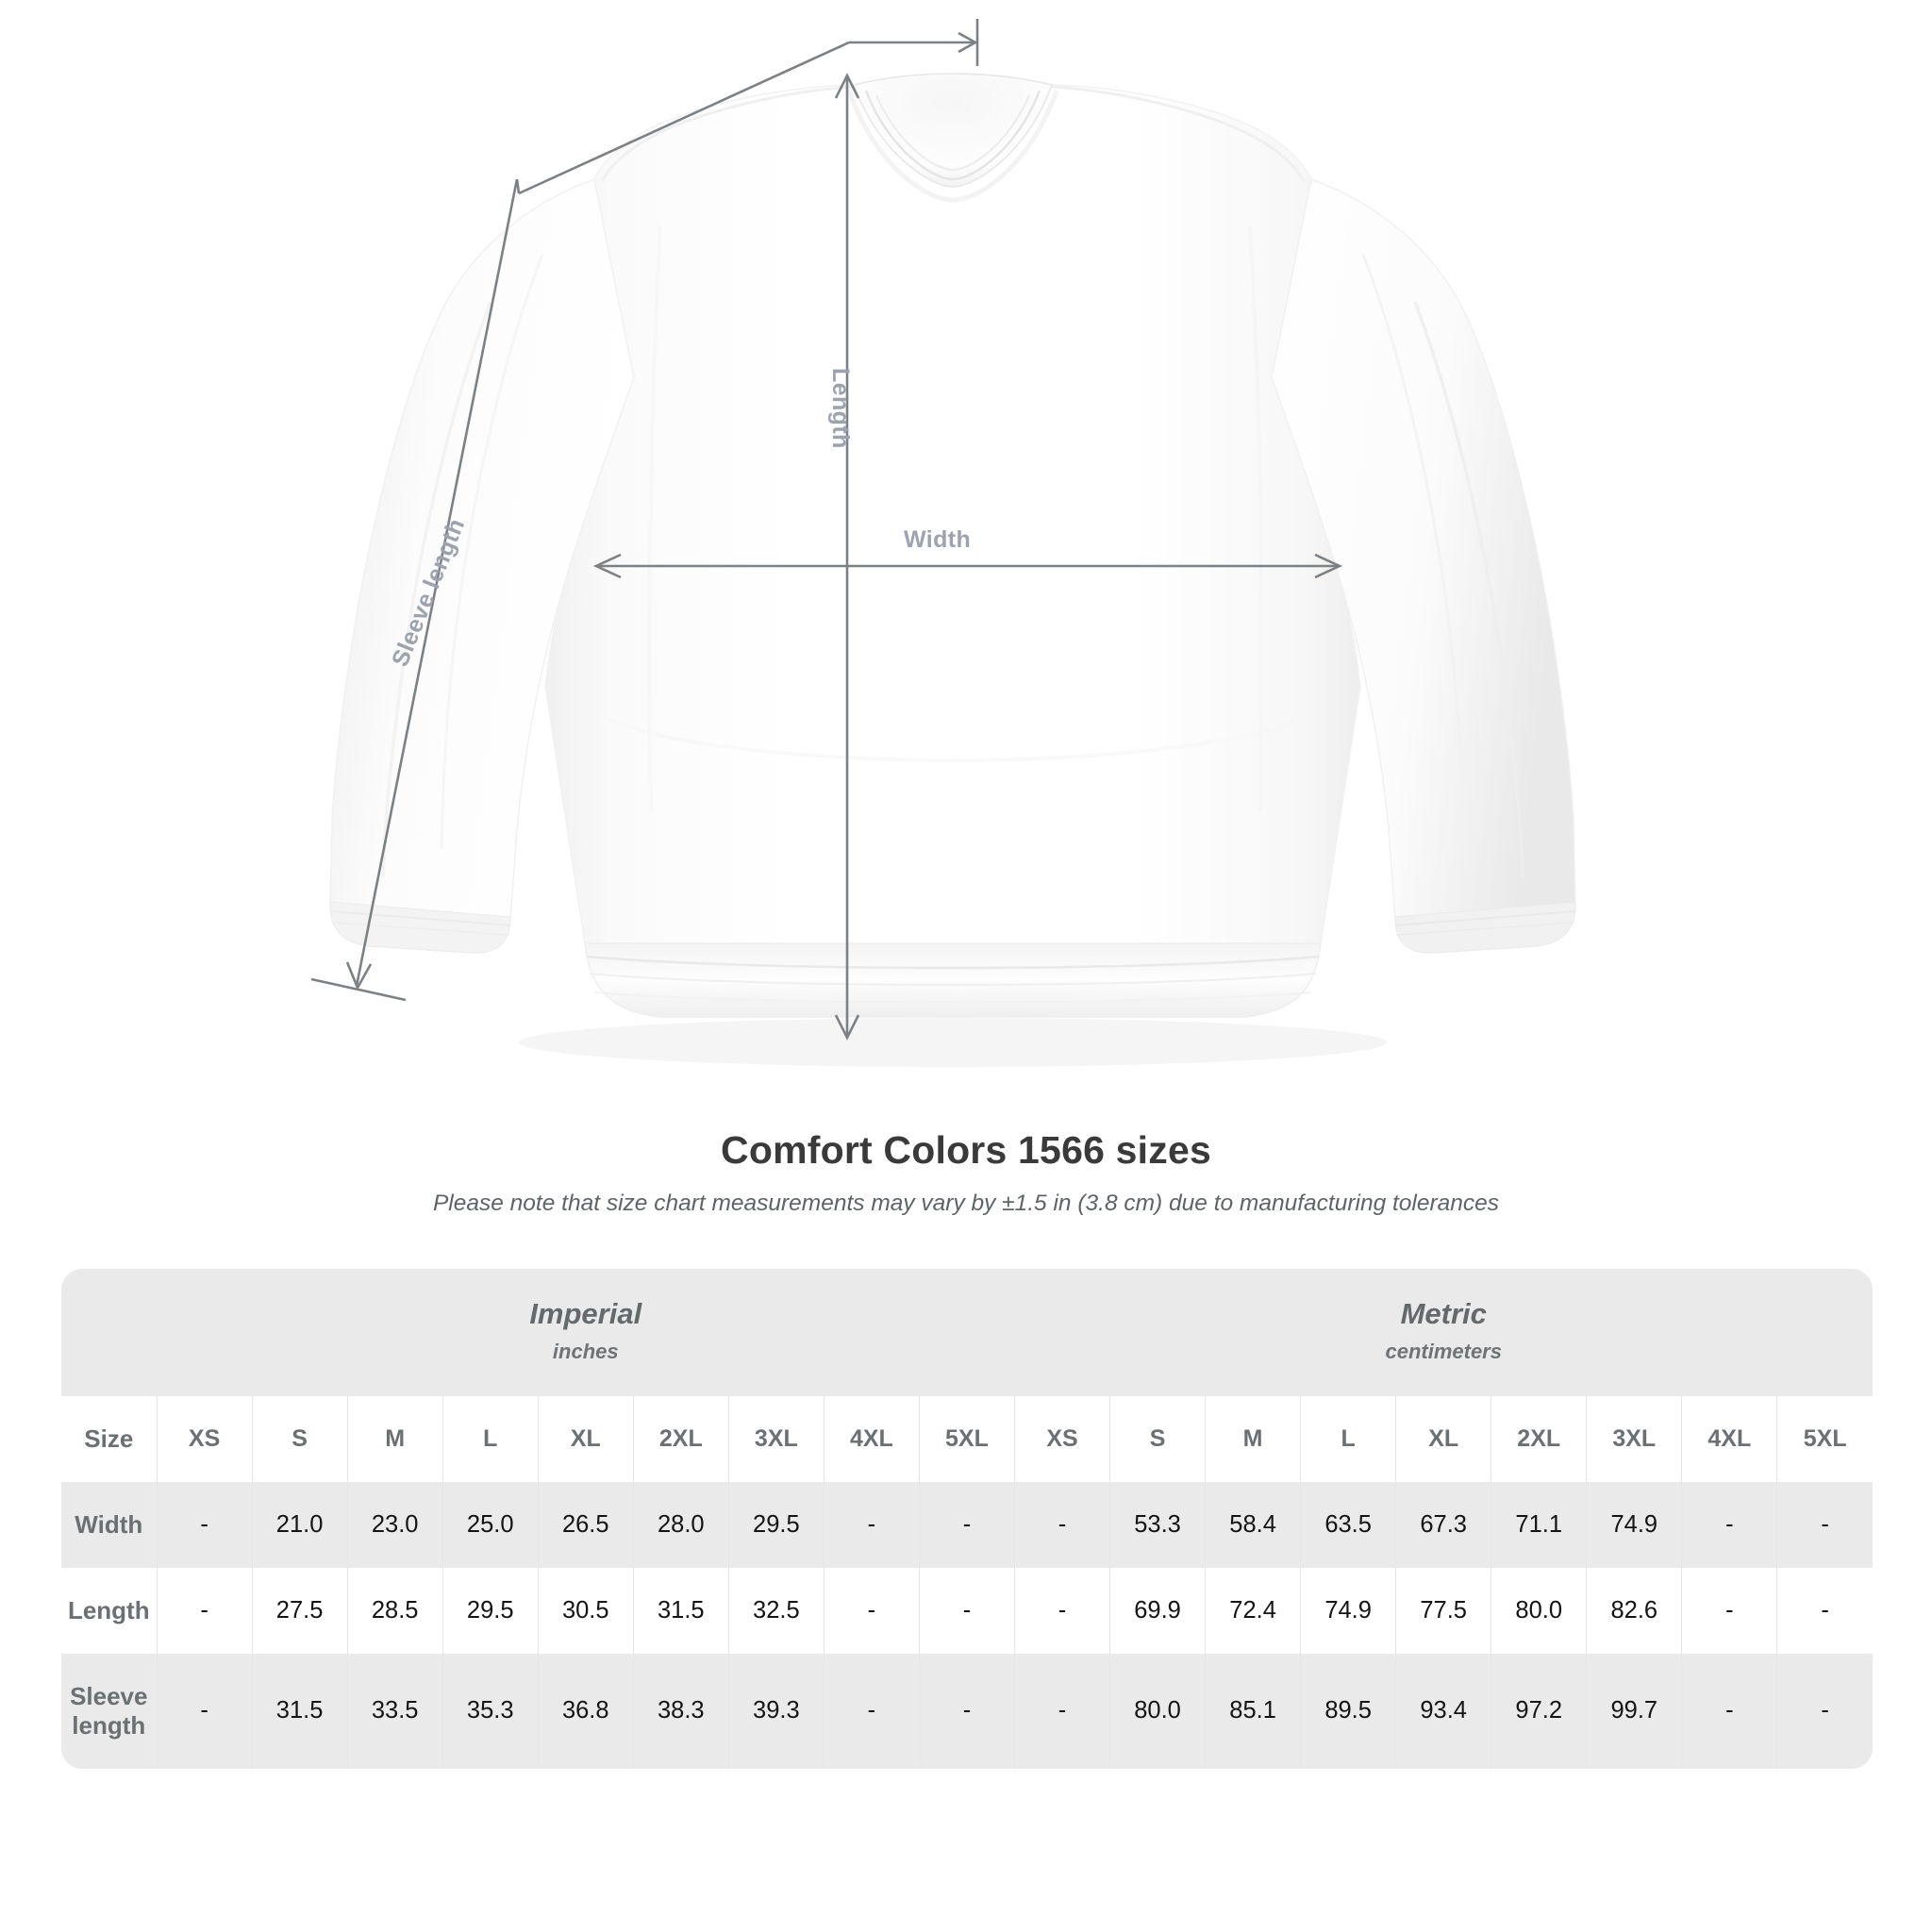 This screenshot has height=1932, width=1932. Describe the element at coordinates (299, 1611) in the screenshot. I see `cell-length-imperial-s: 27.5` at that location.